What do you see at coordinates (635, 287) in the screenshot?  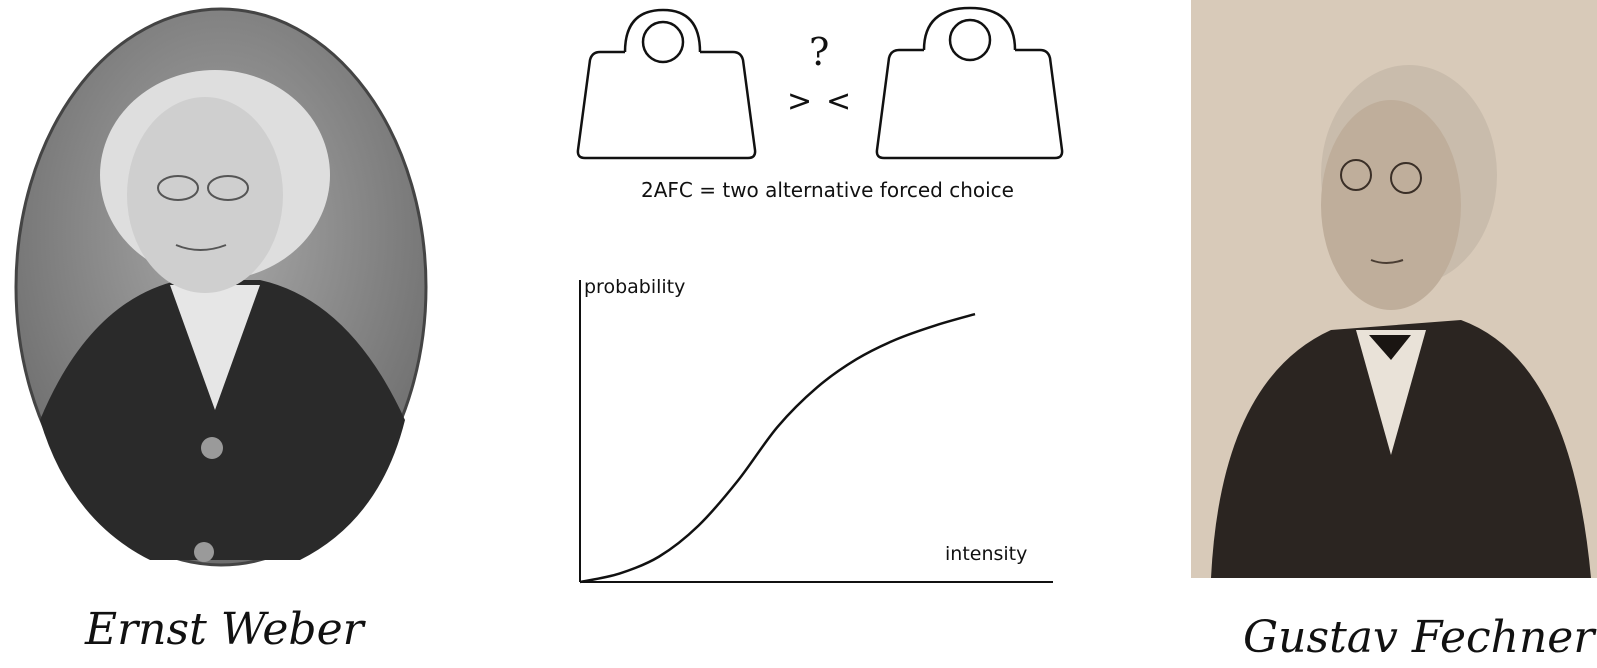 I see `y-axis-label: probability` at bounding box center [635, 287].